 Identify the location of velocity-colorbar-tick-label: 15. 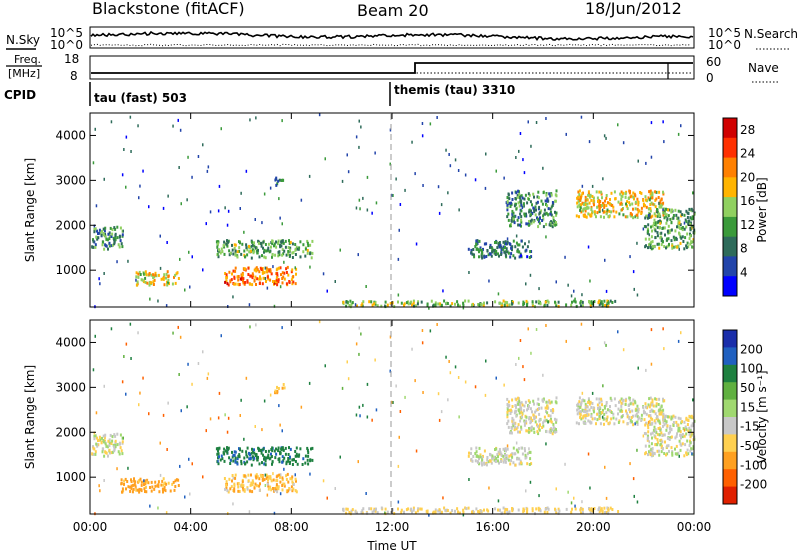
(747, 407).